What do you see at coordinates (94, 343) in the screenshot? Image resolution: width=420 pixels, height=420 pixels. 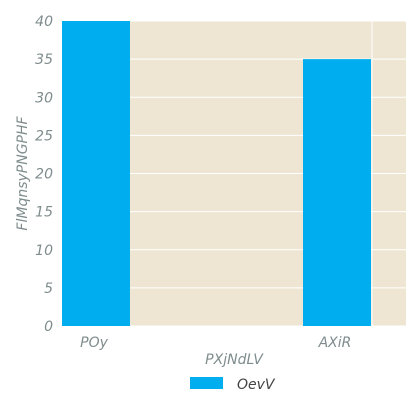 I see `x-tick-label: POy` at bounding box center [94, 343].